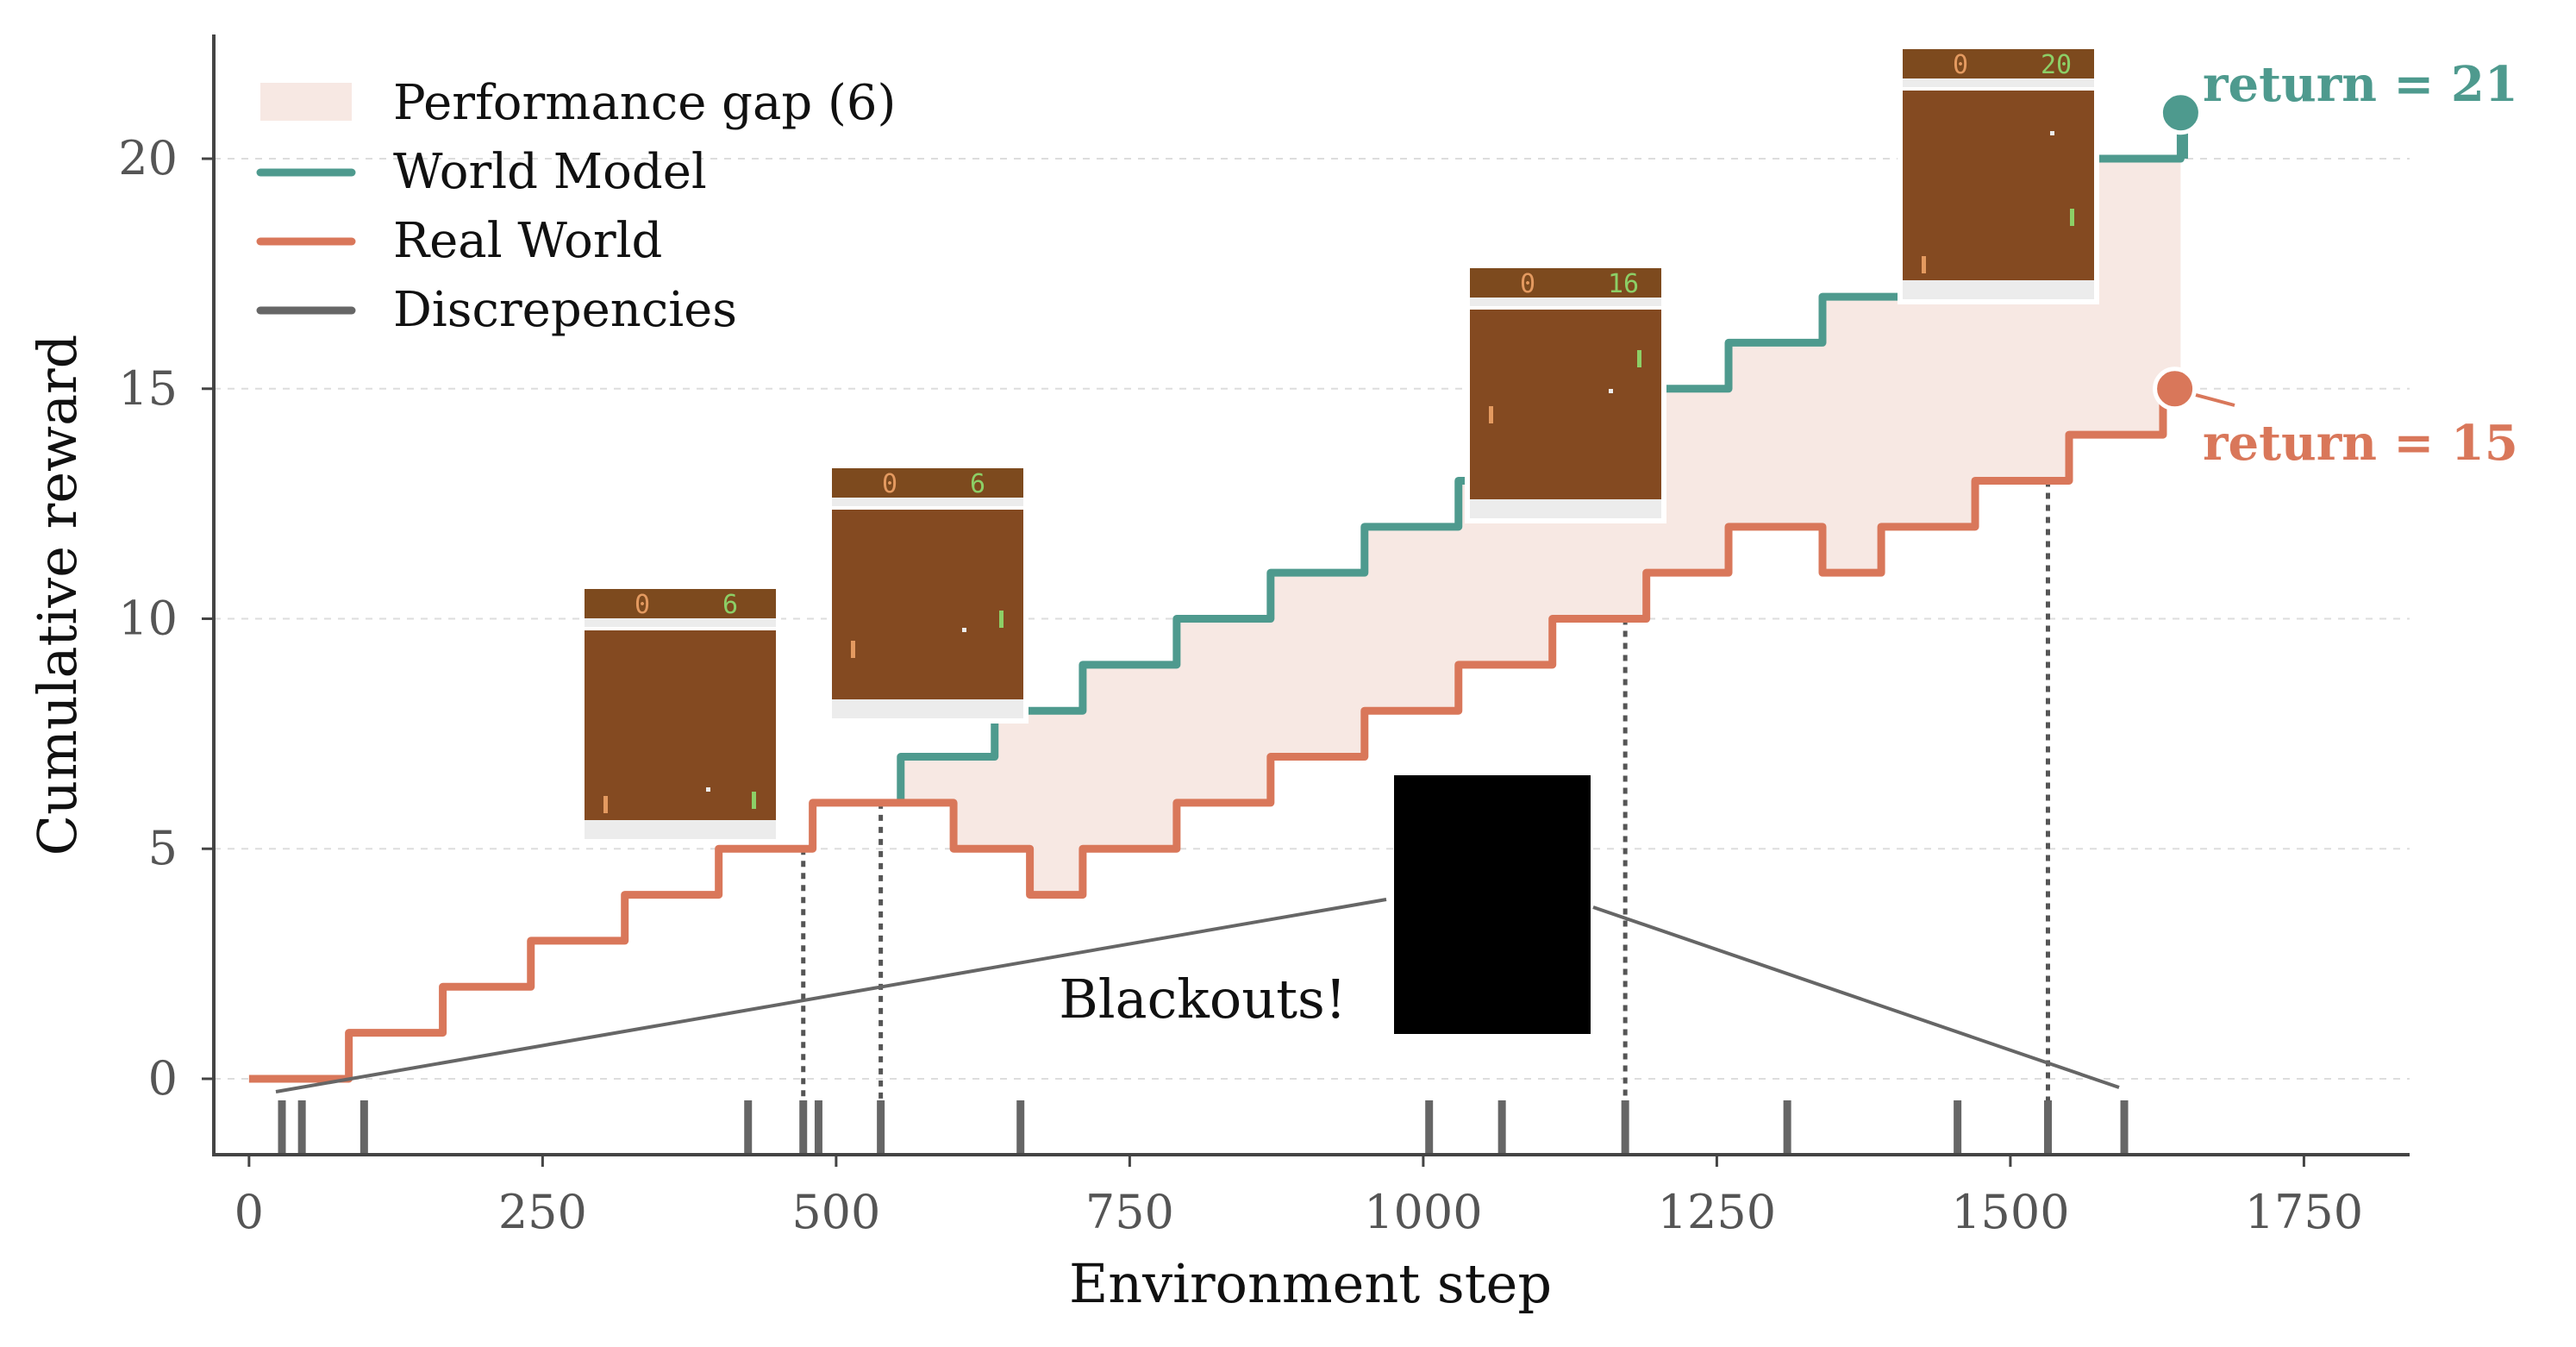  What do you see at coordinates (1492, 904) in the screenshot?
I see `blackout-frame` at bounding box center [1492, 904].